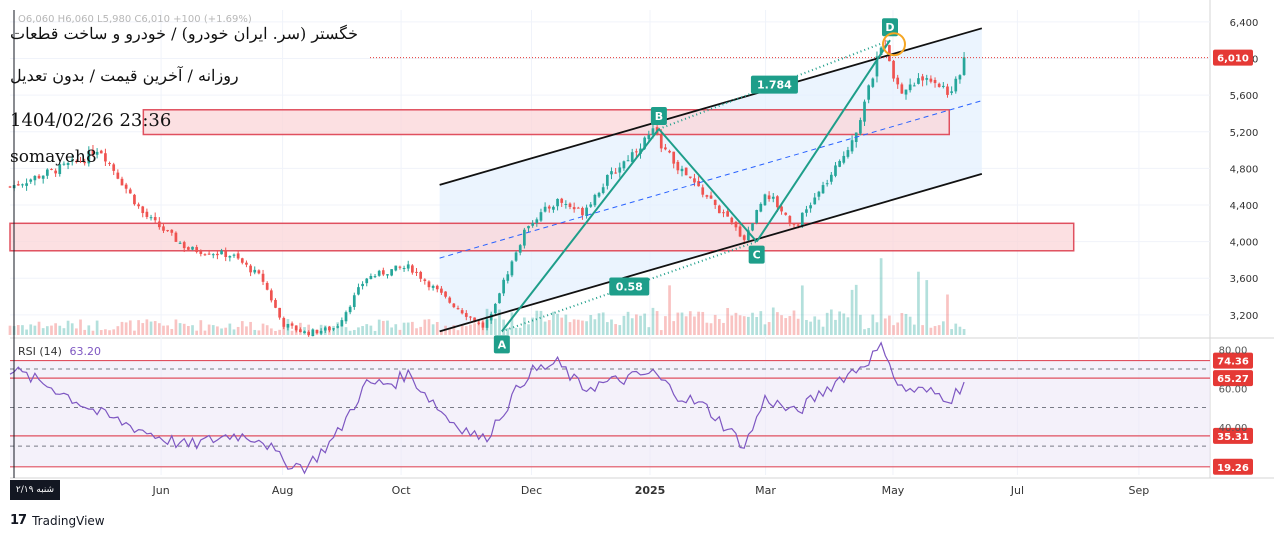 Image resolution: width=1274 pixels, height=540 pixels. What do you see at coordinates (1139, 490) in the screenshot?
I see `x-tick-label: Sep` at bounding box center [1139, 490].